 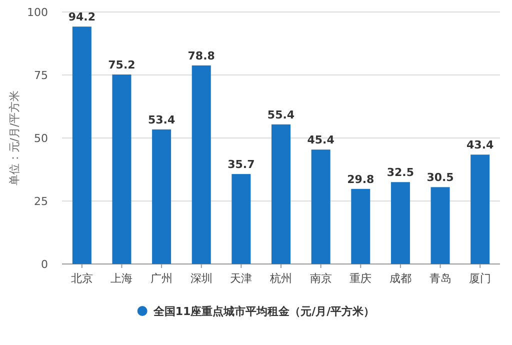 What do you see at coordinates (400, 173) in the screenshot?
I see `data-label: 32.5` at bounding box center [400, 173].